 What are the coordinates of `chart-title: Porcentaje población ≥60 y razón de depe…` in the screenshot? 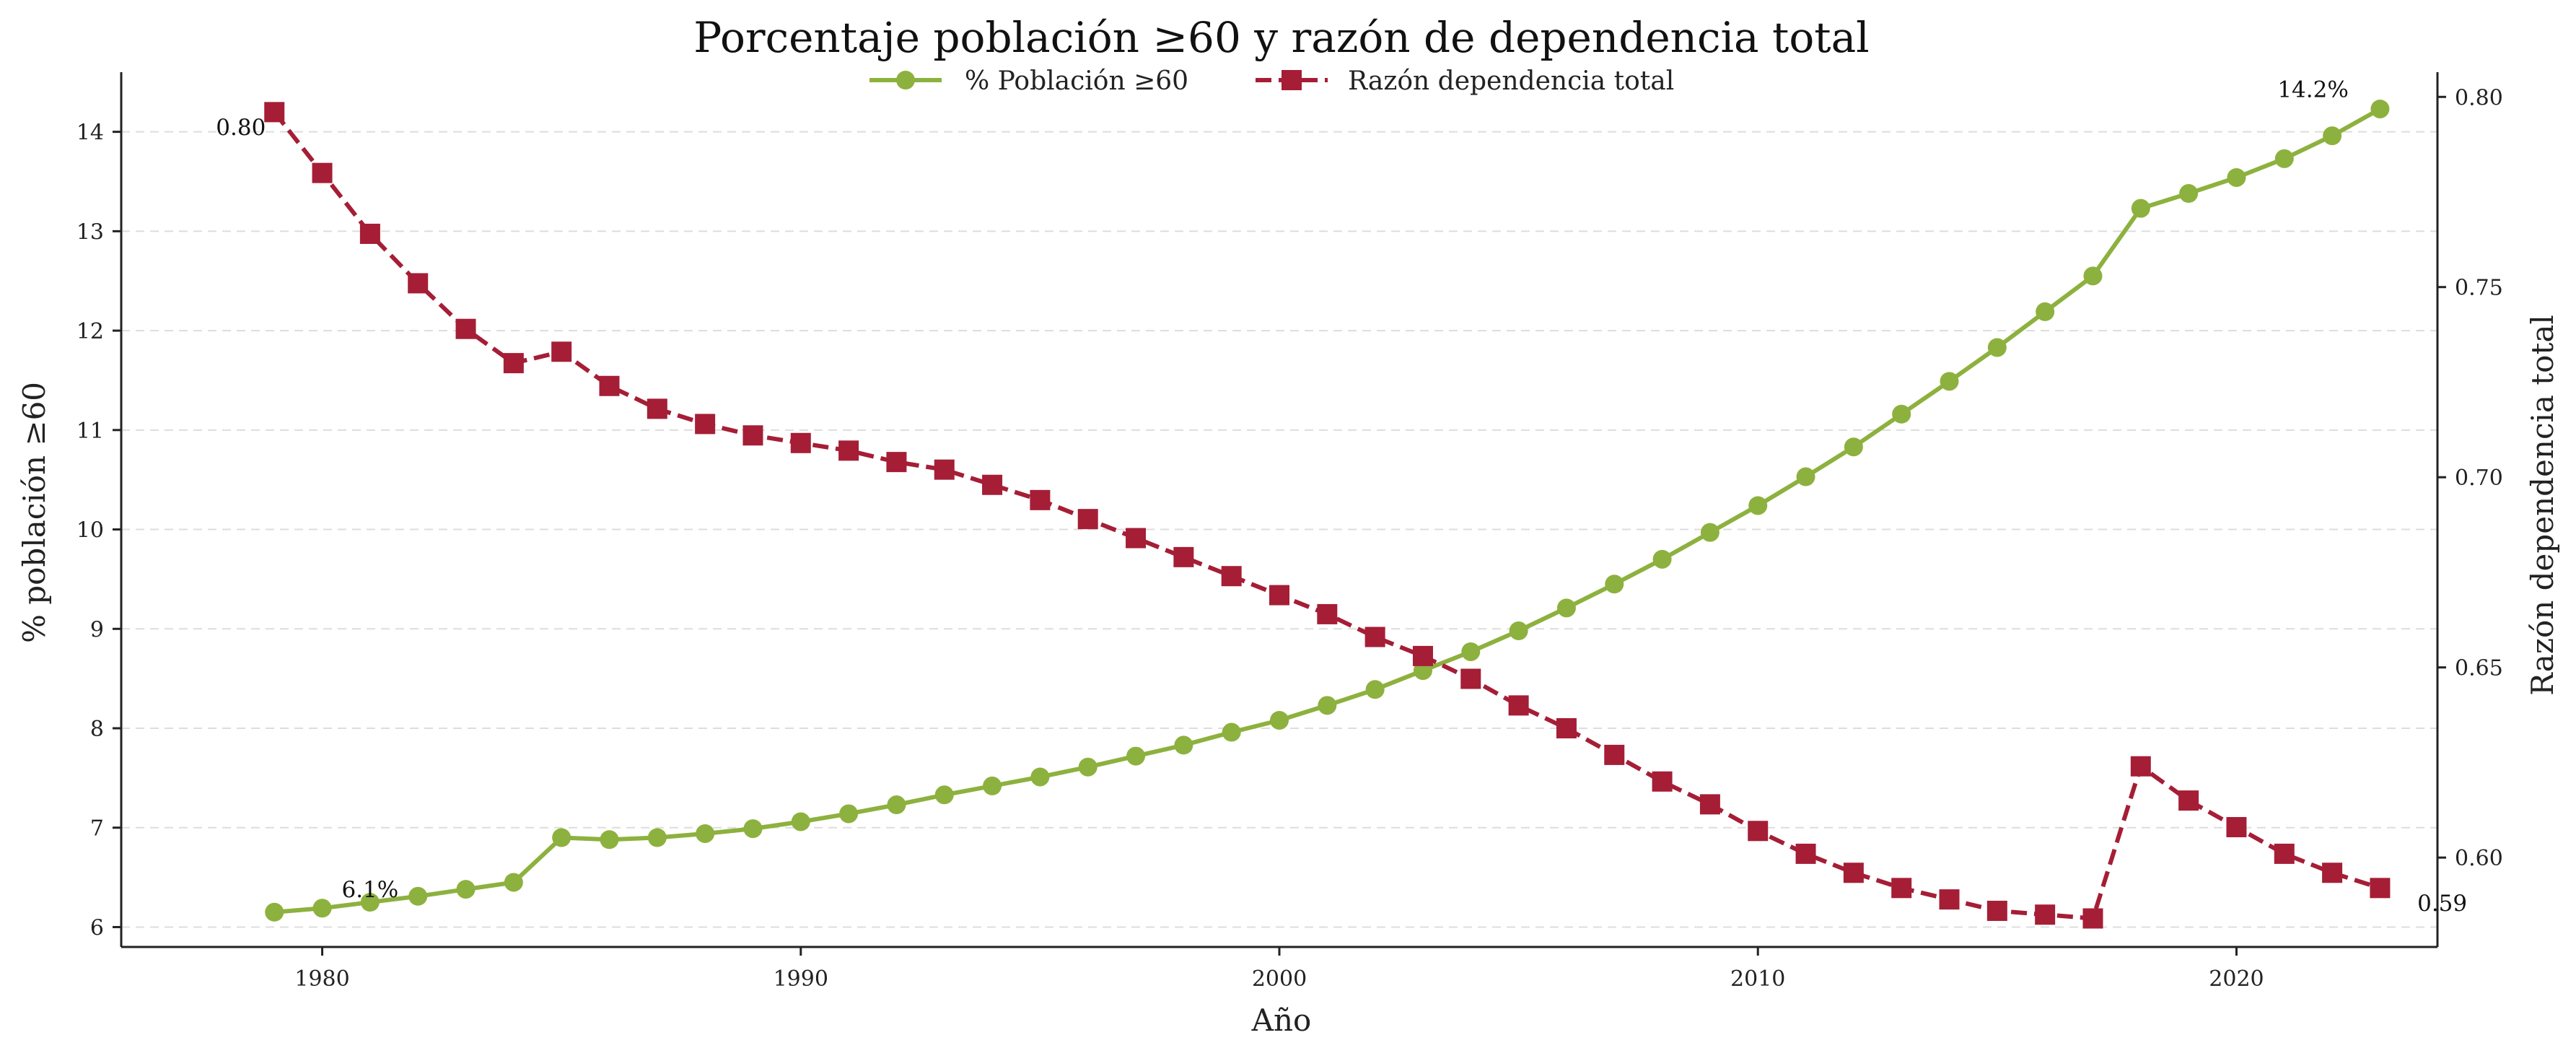 It's located at (1281, 37).